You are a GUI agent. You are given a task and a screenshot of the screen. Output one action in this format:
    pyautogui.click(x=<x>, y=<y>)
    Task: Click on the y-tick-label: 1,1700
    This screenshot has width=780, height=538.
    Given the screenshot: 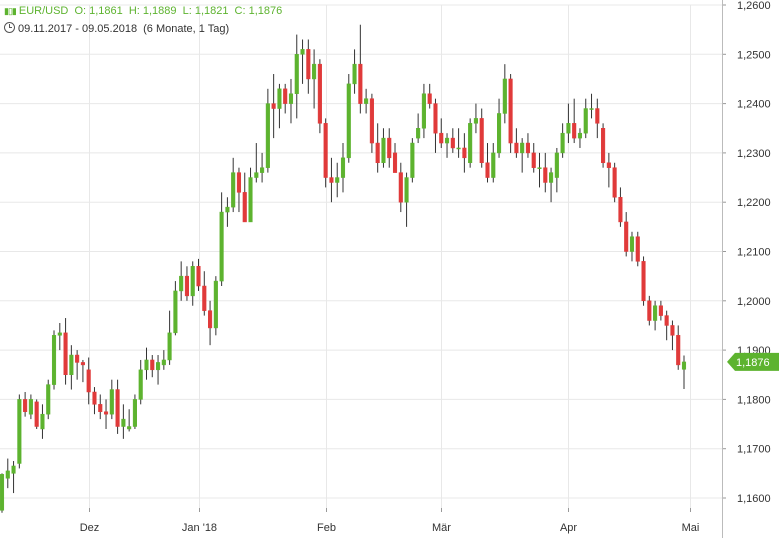 What is the action you would take?
    pyautogui.click(x=754, y=450)
    